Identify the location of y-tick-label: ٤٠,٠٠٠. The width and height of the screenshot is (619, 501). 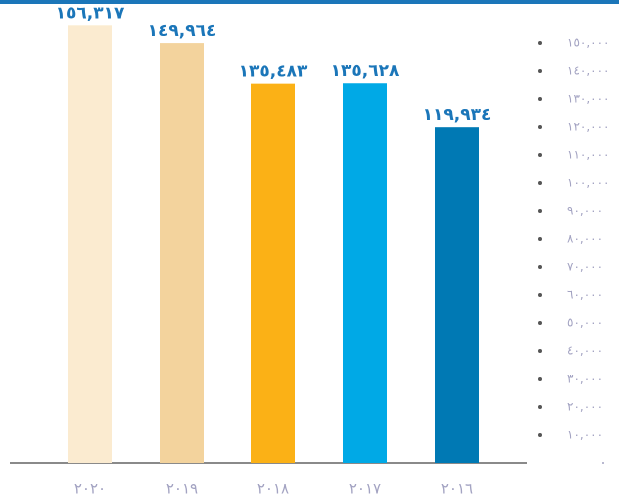
(585, 351).